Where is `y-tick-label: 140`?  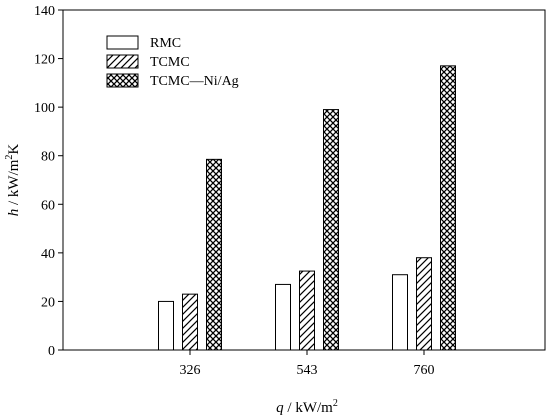
y-tick-label: 140 is located at coordinates (44, 11).